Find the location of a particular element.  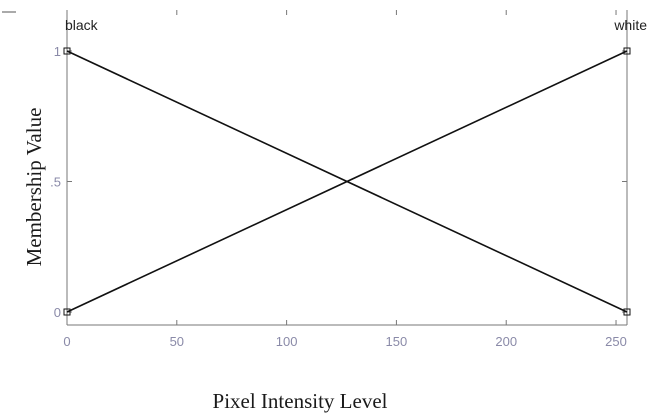

x-tick-label: 0 is located at coordinates (66, 341).